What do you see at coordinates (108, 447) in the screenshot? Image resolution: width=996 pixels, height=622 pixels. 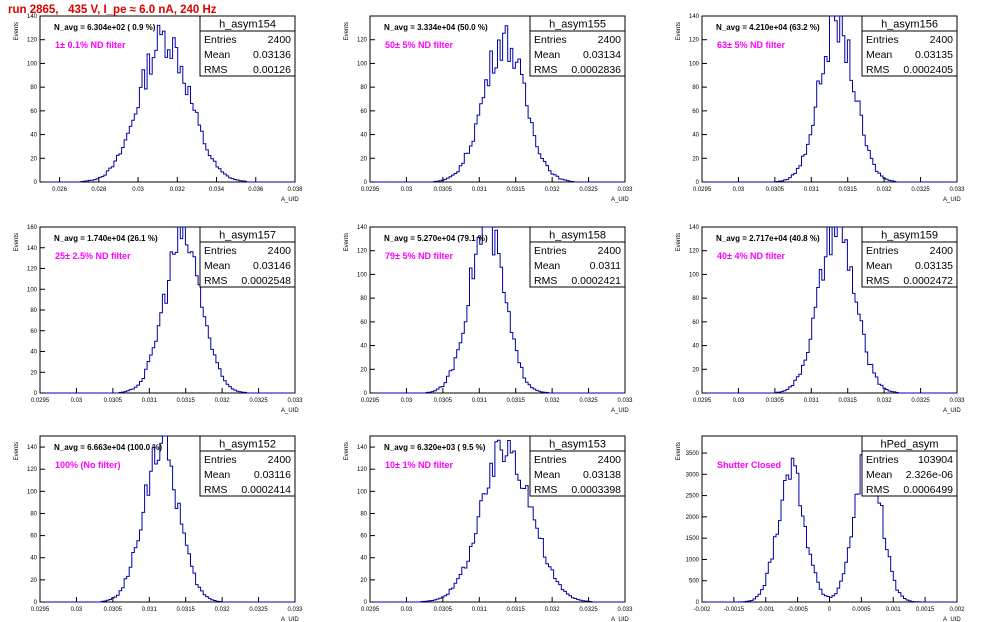 I see `navg-text: N_avg = 6.663e+04 (100.0 %)` at bounding box center [108, 447].